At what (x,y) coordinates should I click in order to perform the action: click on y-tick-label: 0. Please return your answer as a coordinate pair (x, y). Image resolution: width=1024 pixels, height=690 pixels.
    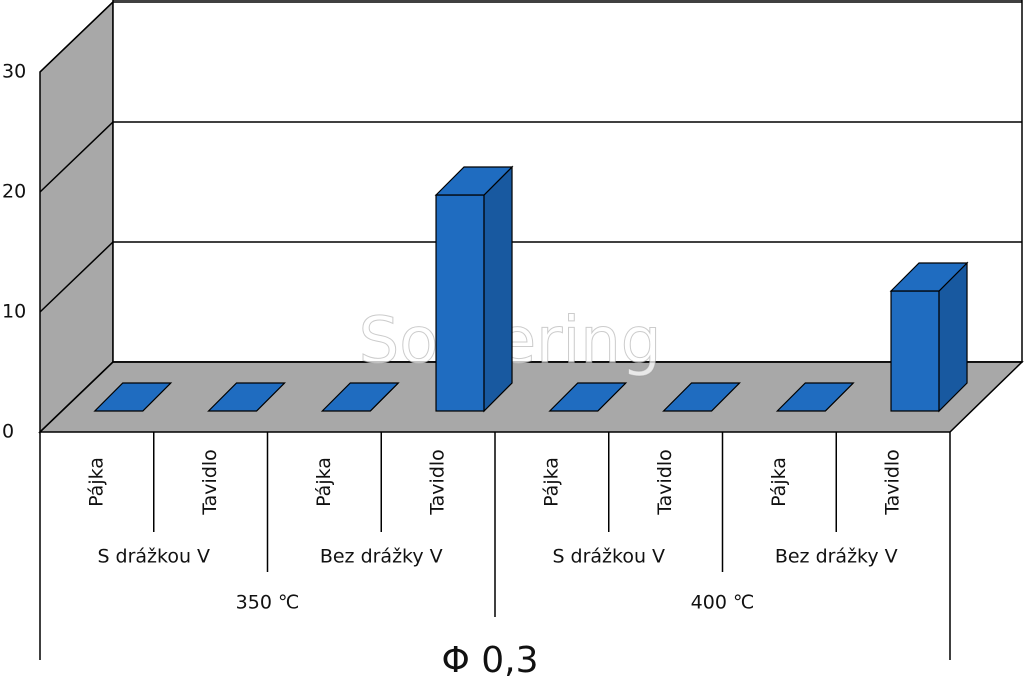
    Looking at the image, I should click on (8, 432).